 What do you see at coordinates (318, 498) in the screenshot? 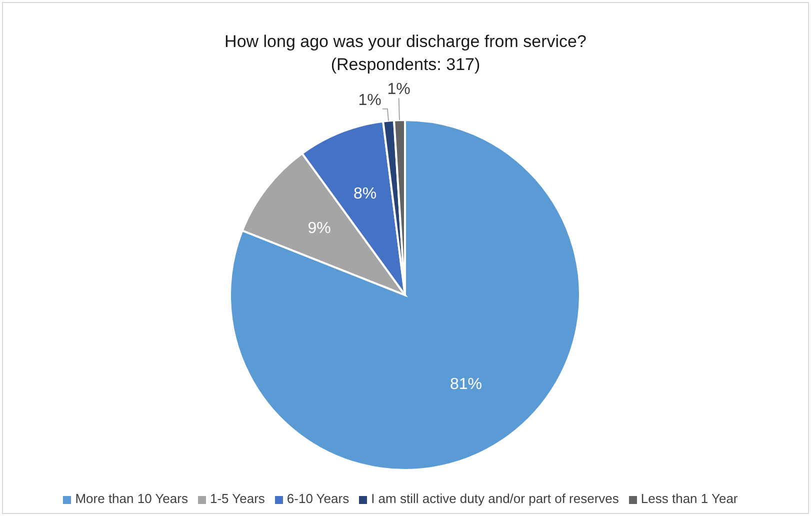
I see `legend-label: 6-10 Years` at bounding box center [318, 498].